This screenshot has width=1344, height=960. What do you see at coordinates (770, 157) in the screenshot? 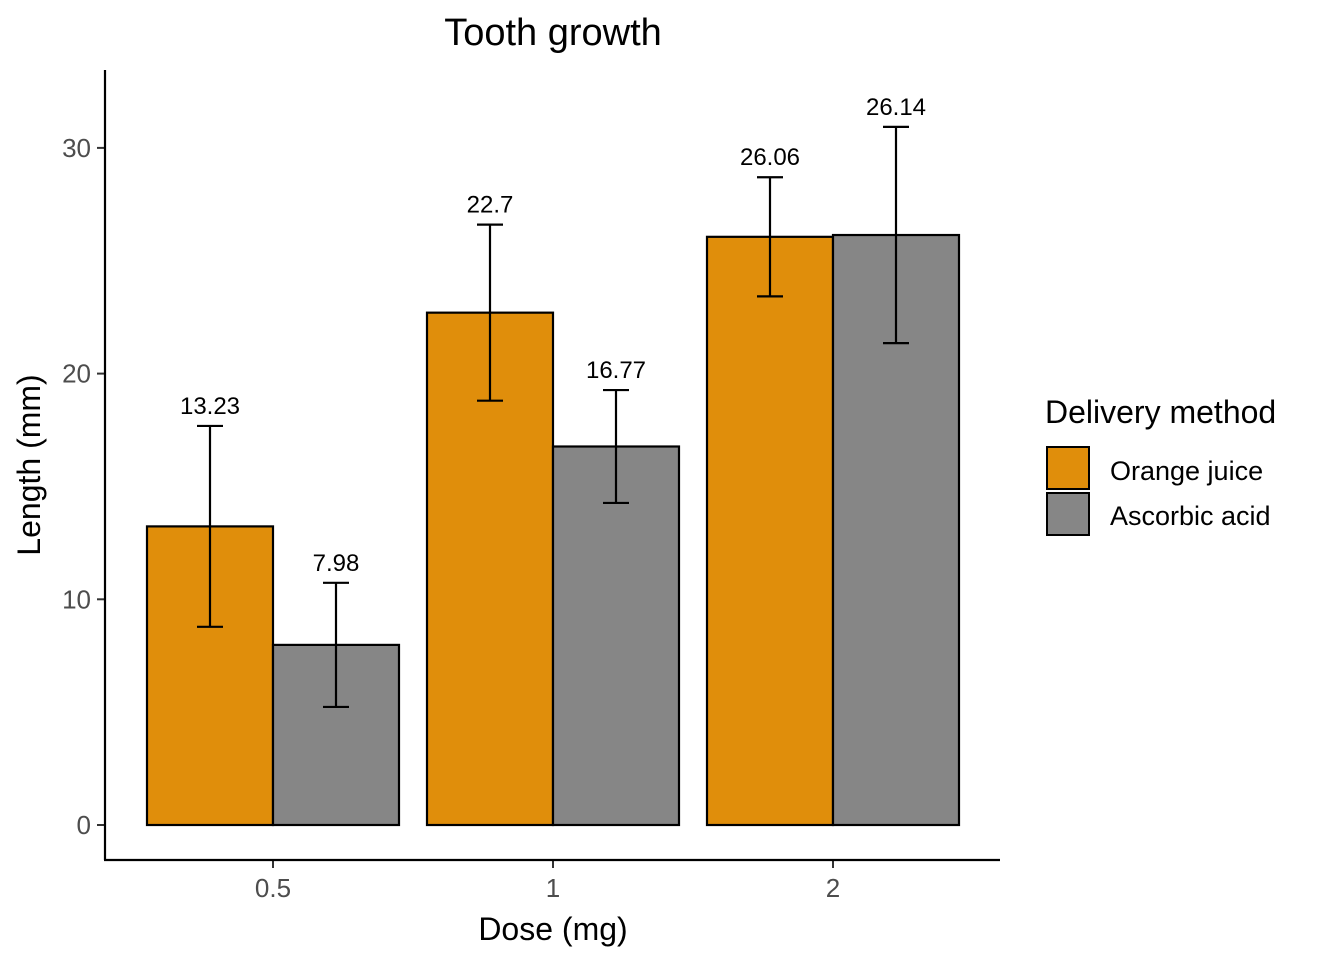
I see `data-label: 26.06` at bounding box center [770, 157].